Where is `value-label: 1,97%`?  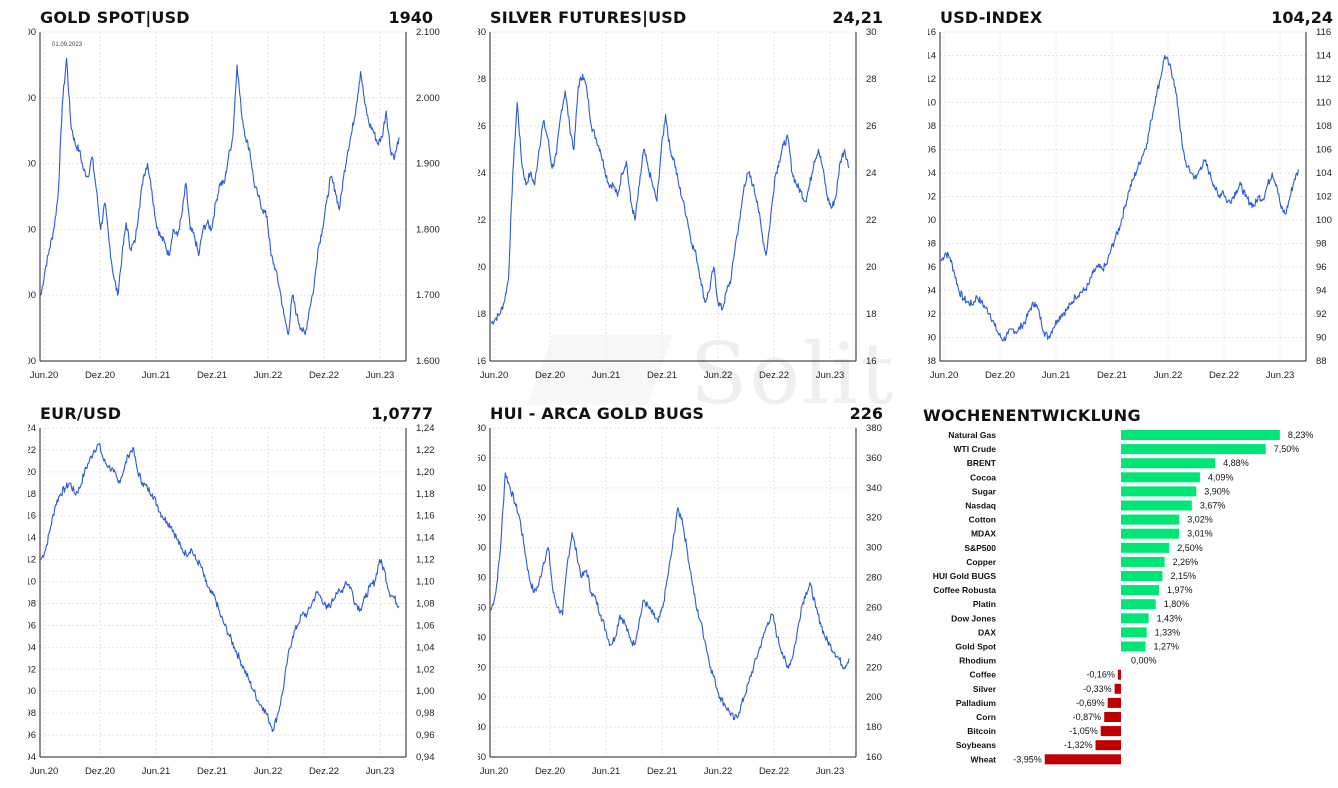
value-label: 1,97% is located at coordinates (1180, 590).